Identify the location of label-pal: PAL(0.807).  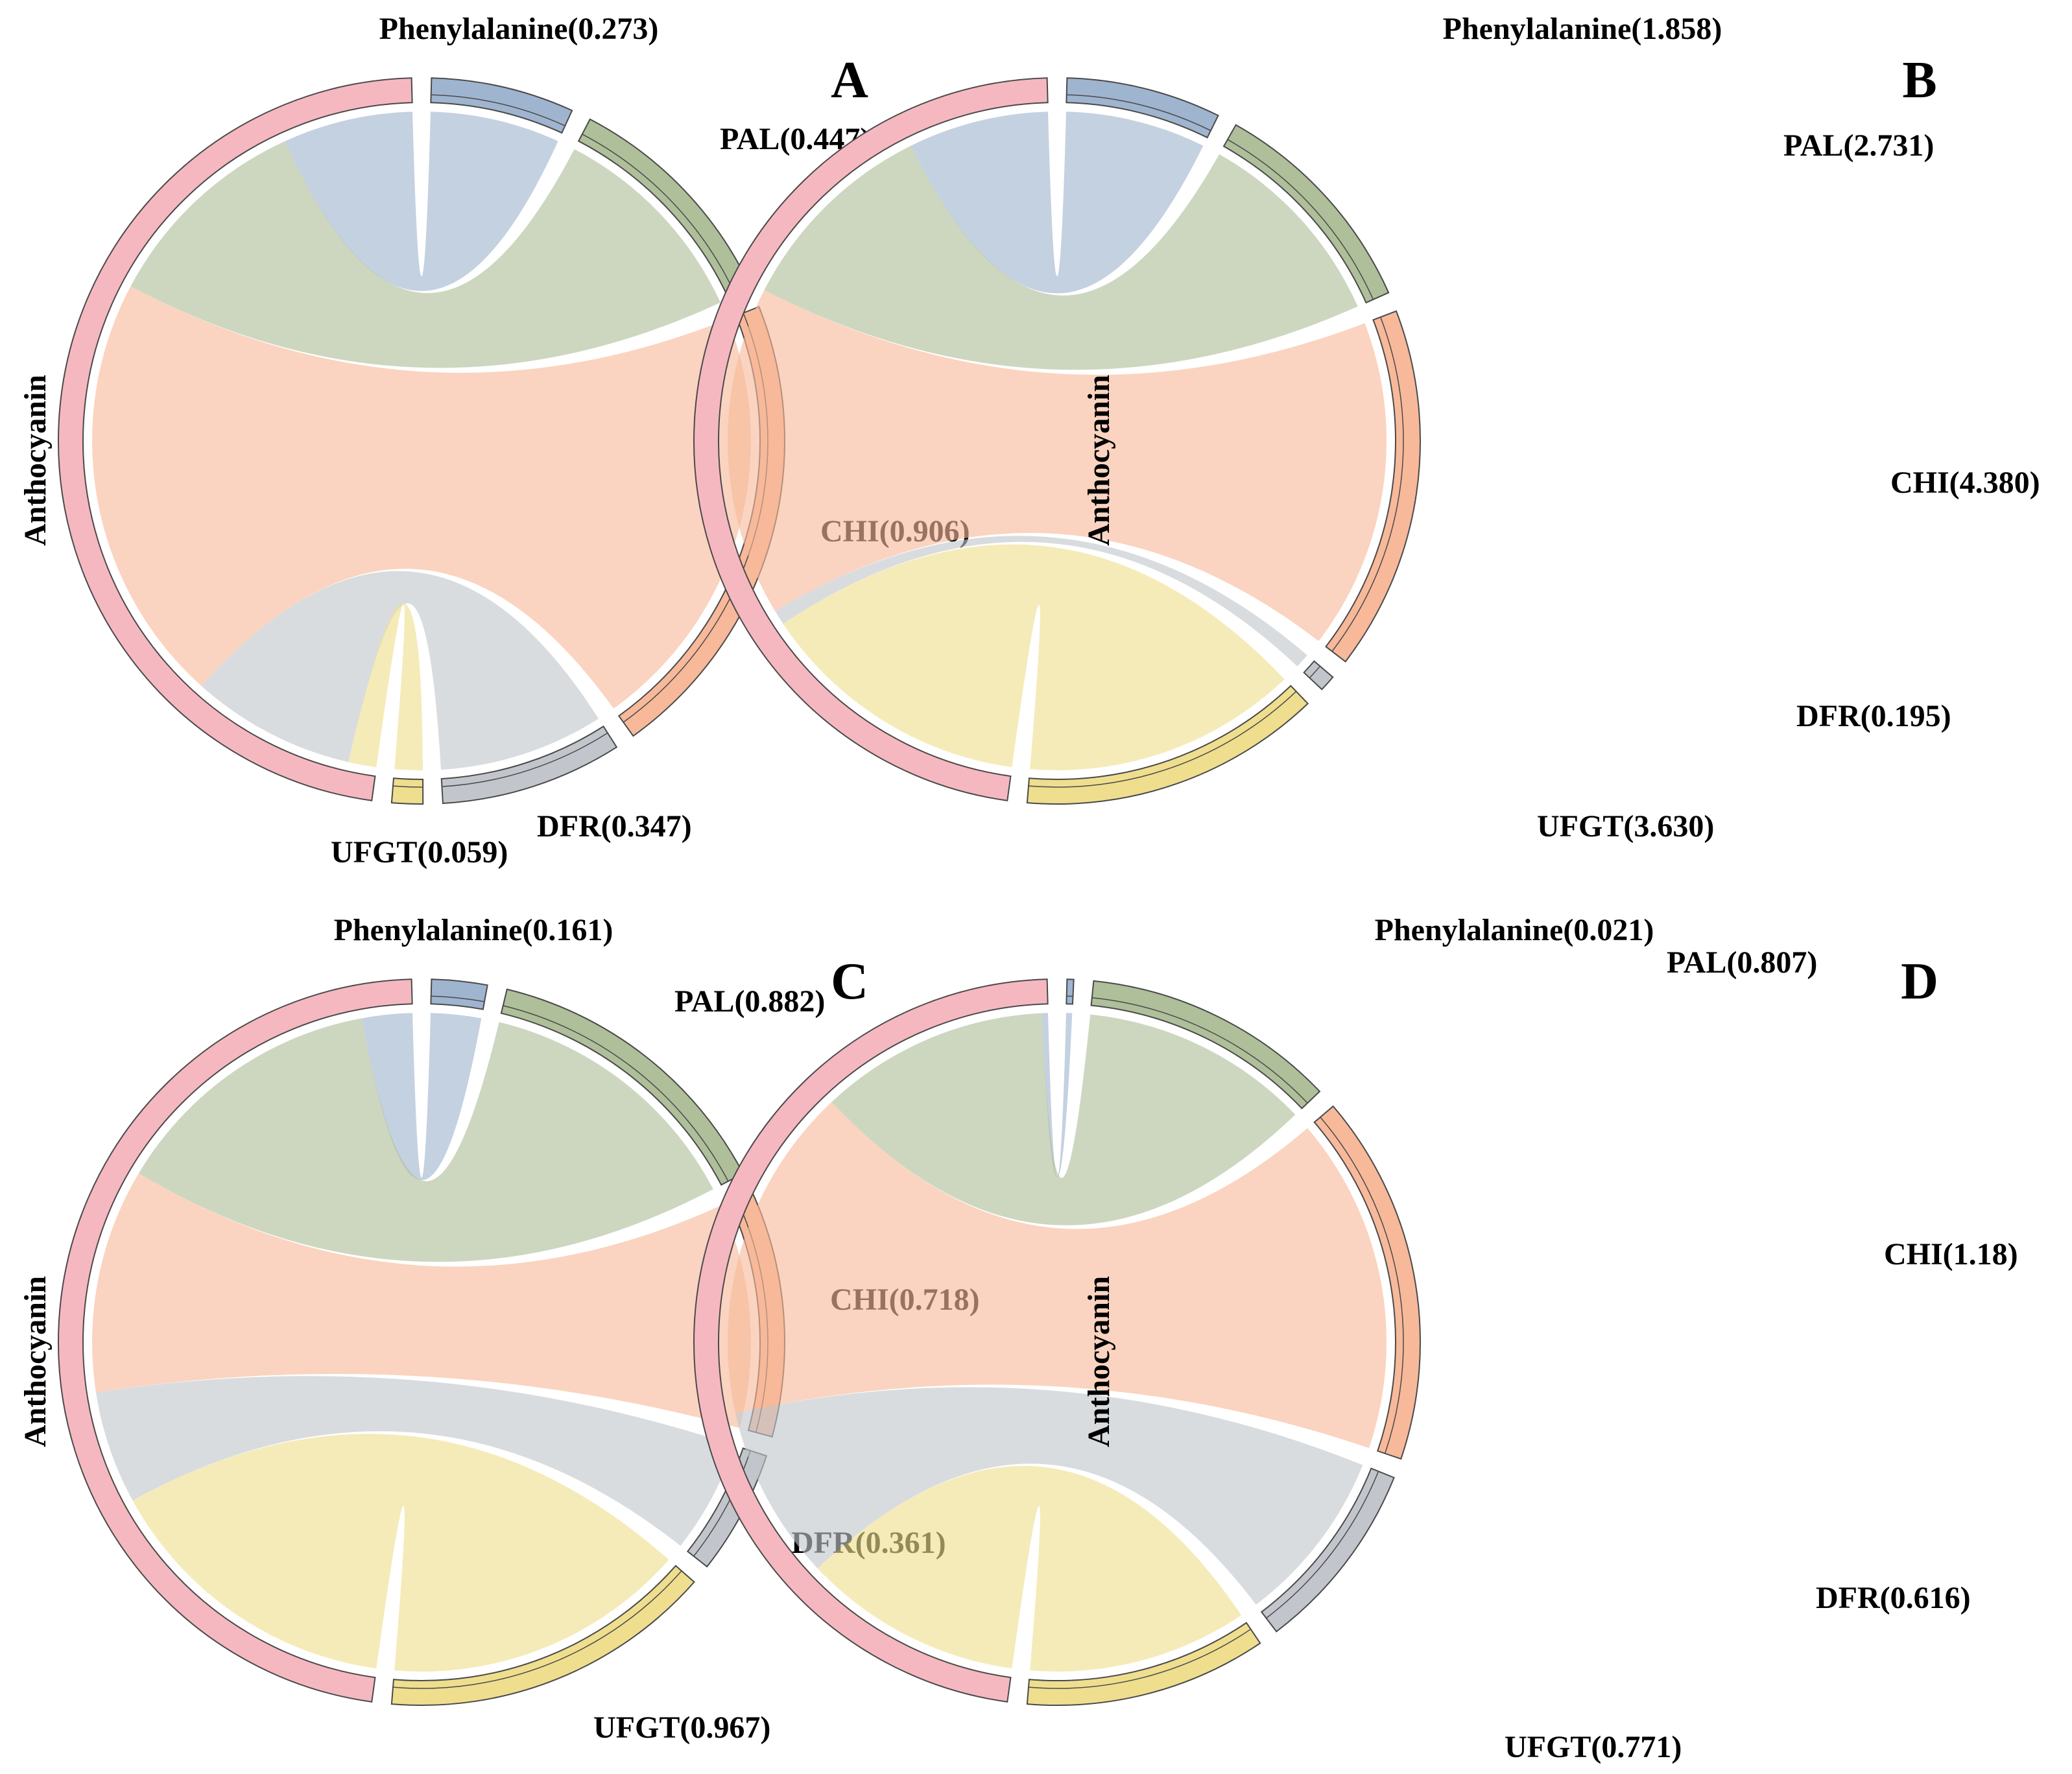
(1742, 962).